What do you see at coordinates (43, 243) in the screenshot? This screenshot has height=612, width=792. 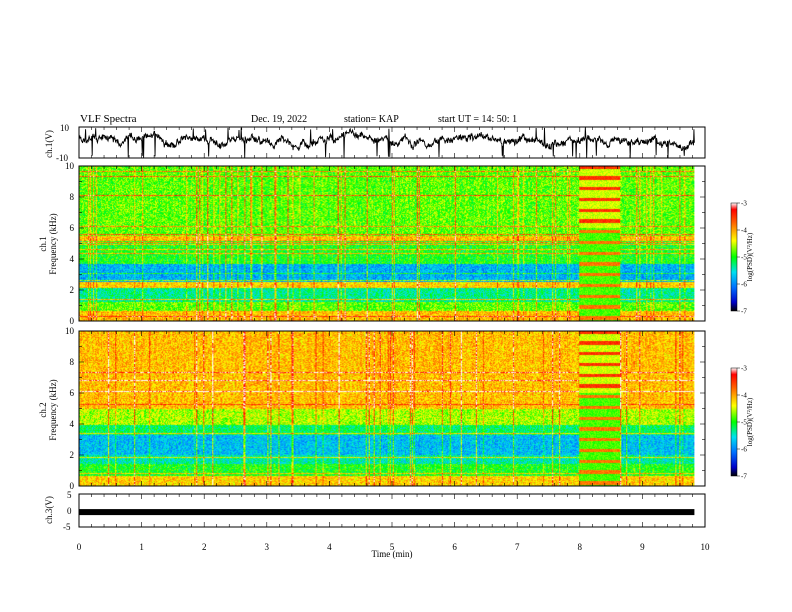 I see `ch1-spectrogram-ylabel-channel: ch.1` at bounding box center [43, 243].